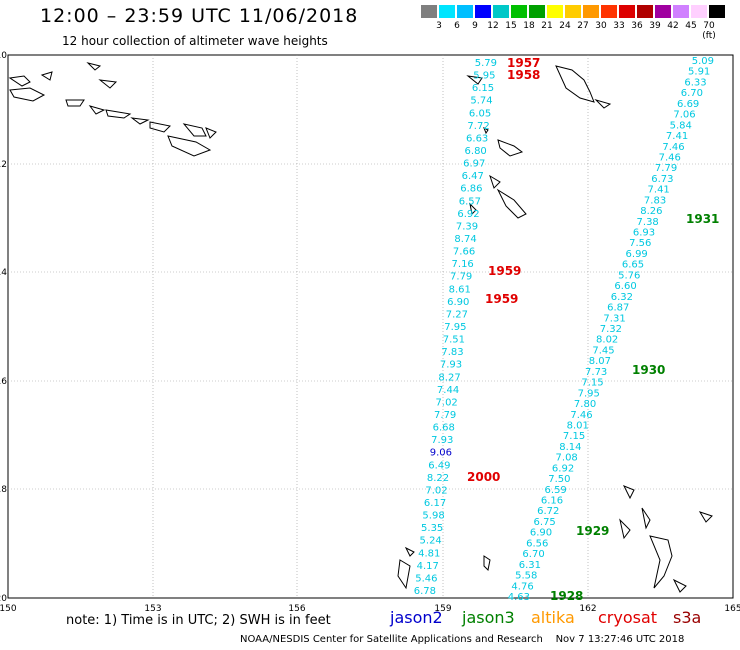 This screenshot has width=740, height=650. Describe the element at coordinates (614, 318) in the screenshot. I see `wave-height-value: 7.31` at that location.